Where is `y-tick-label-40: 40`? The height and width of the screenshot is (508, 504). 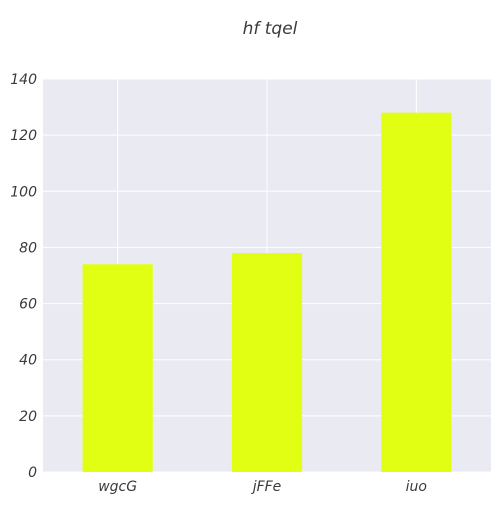 y-tick-label-40: 40 is located at coordinates (28, 361).